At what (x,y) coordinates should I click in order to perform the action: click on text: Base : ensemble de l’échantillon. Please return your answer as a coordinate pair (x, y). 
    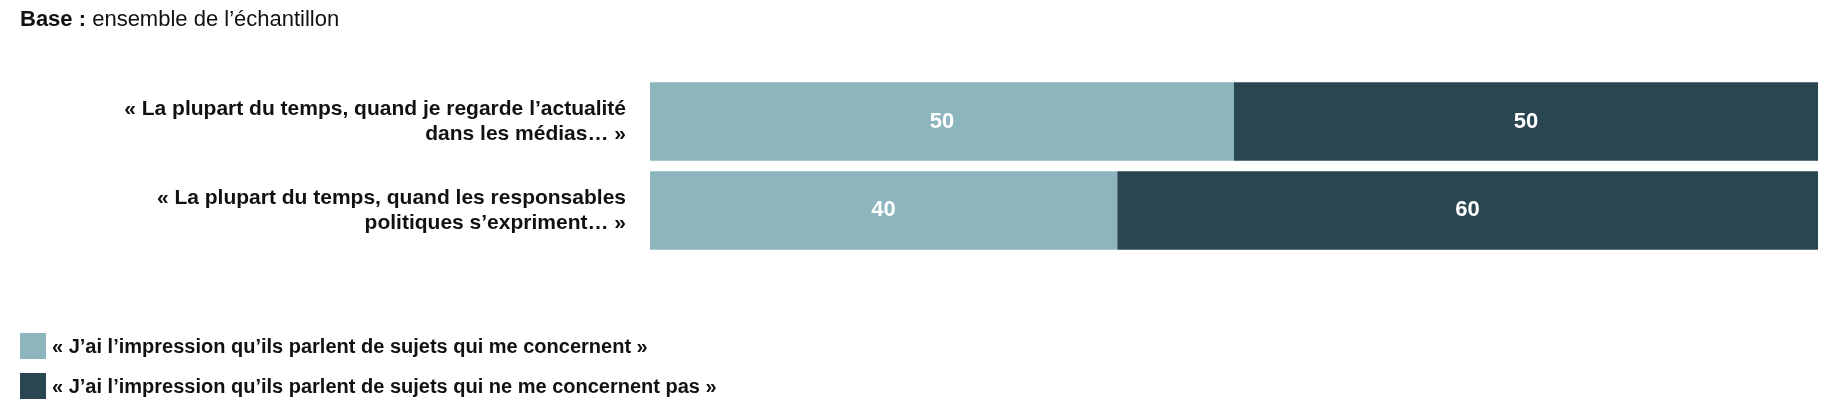
    Looking at the image, I should click on (180, 19).